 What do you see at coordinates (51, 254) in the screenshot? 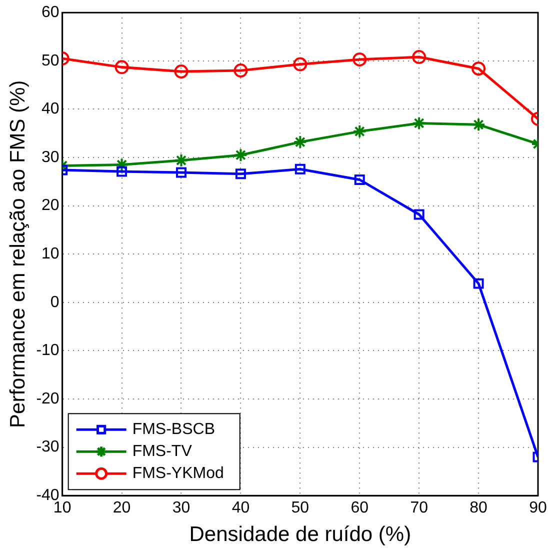
I see `y-tick-label: 10` at bounding box center [51, 254].